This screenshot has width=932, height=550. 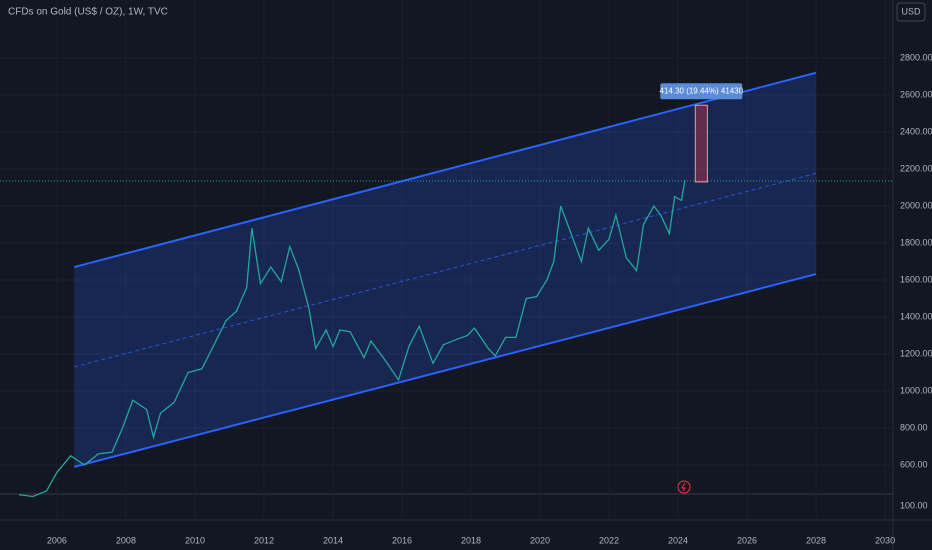 I want to click on currency-button, so click(x=911, y=12).